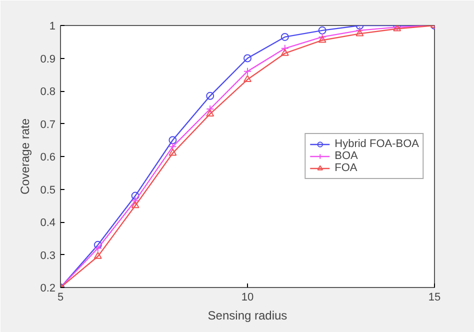  I want to click on x-tick-label: 15, so click(434, 298).